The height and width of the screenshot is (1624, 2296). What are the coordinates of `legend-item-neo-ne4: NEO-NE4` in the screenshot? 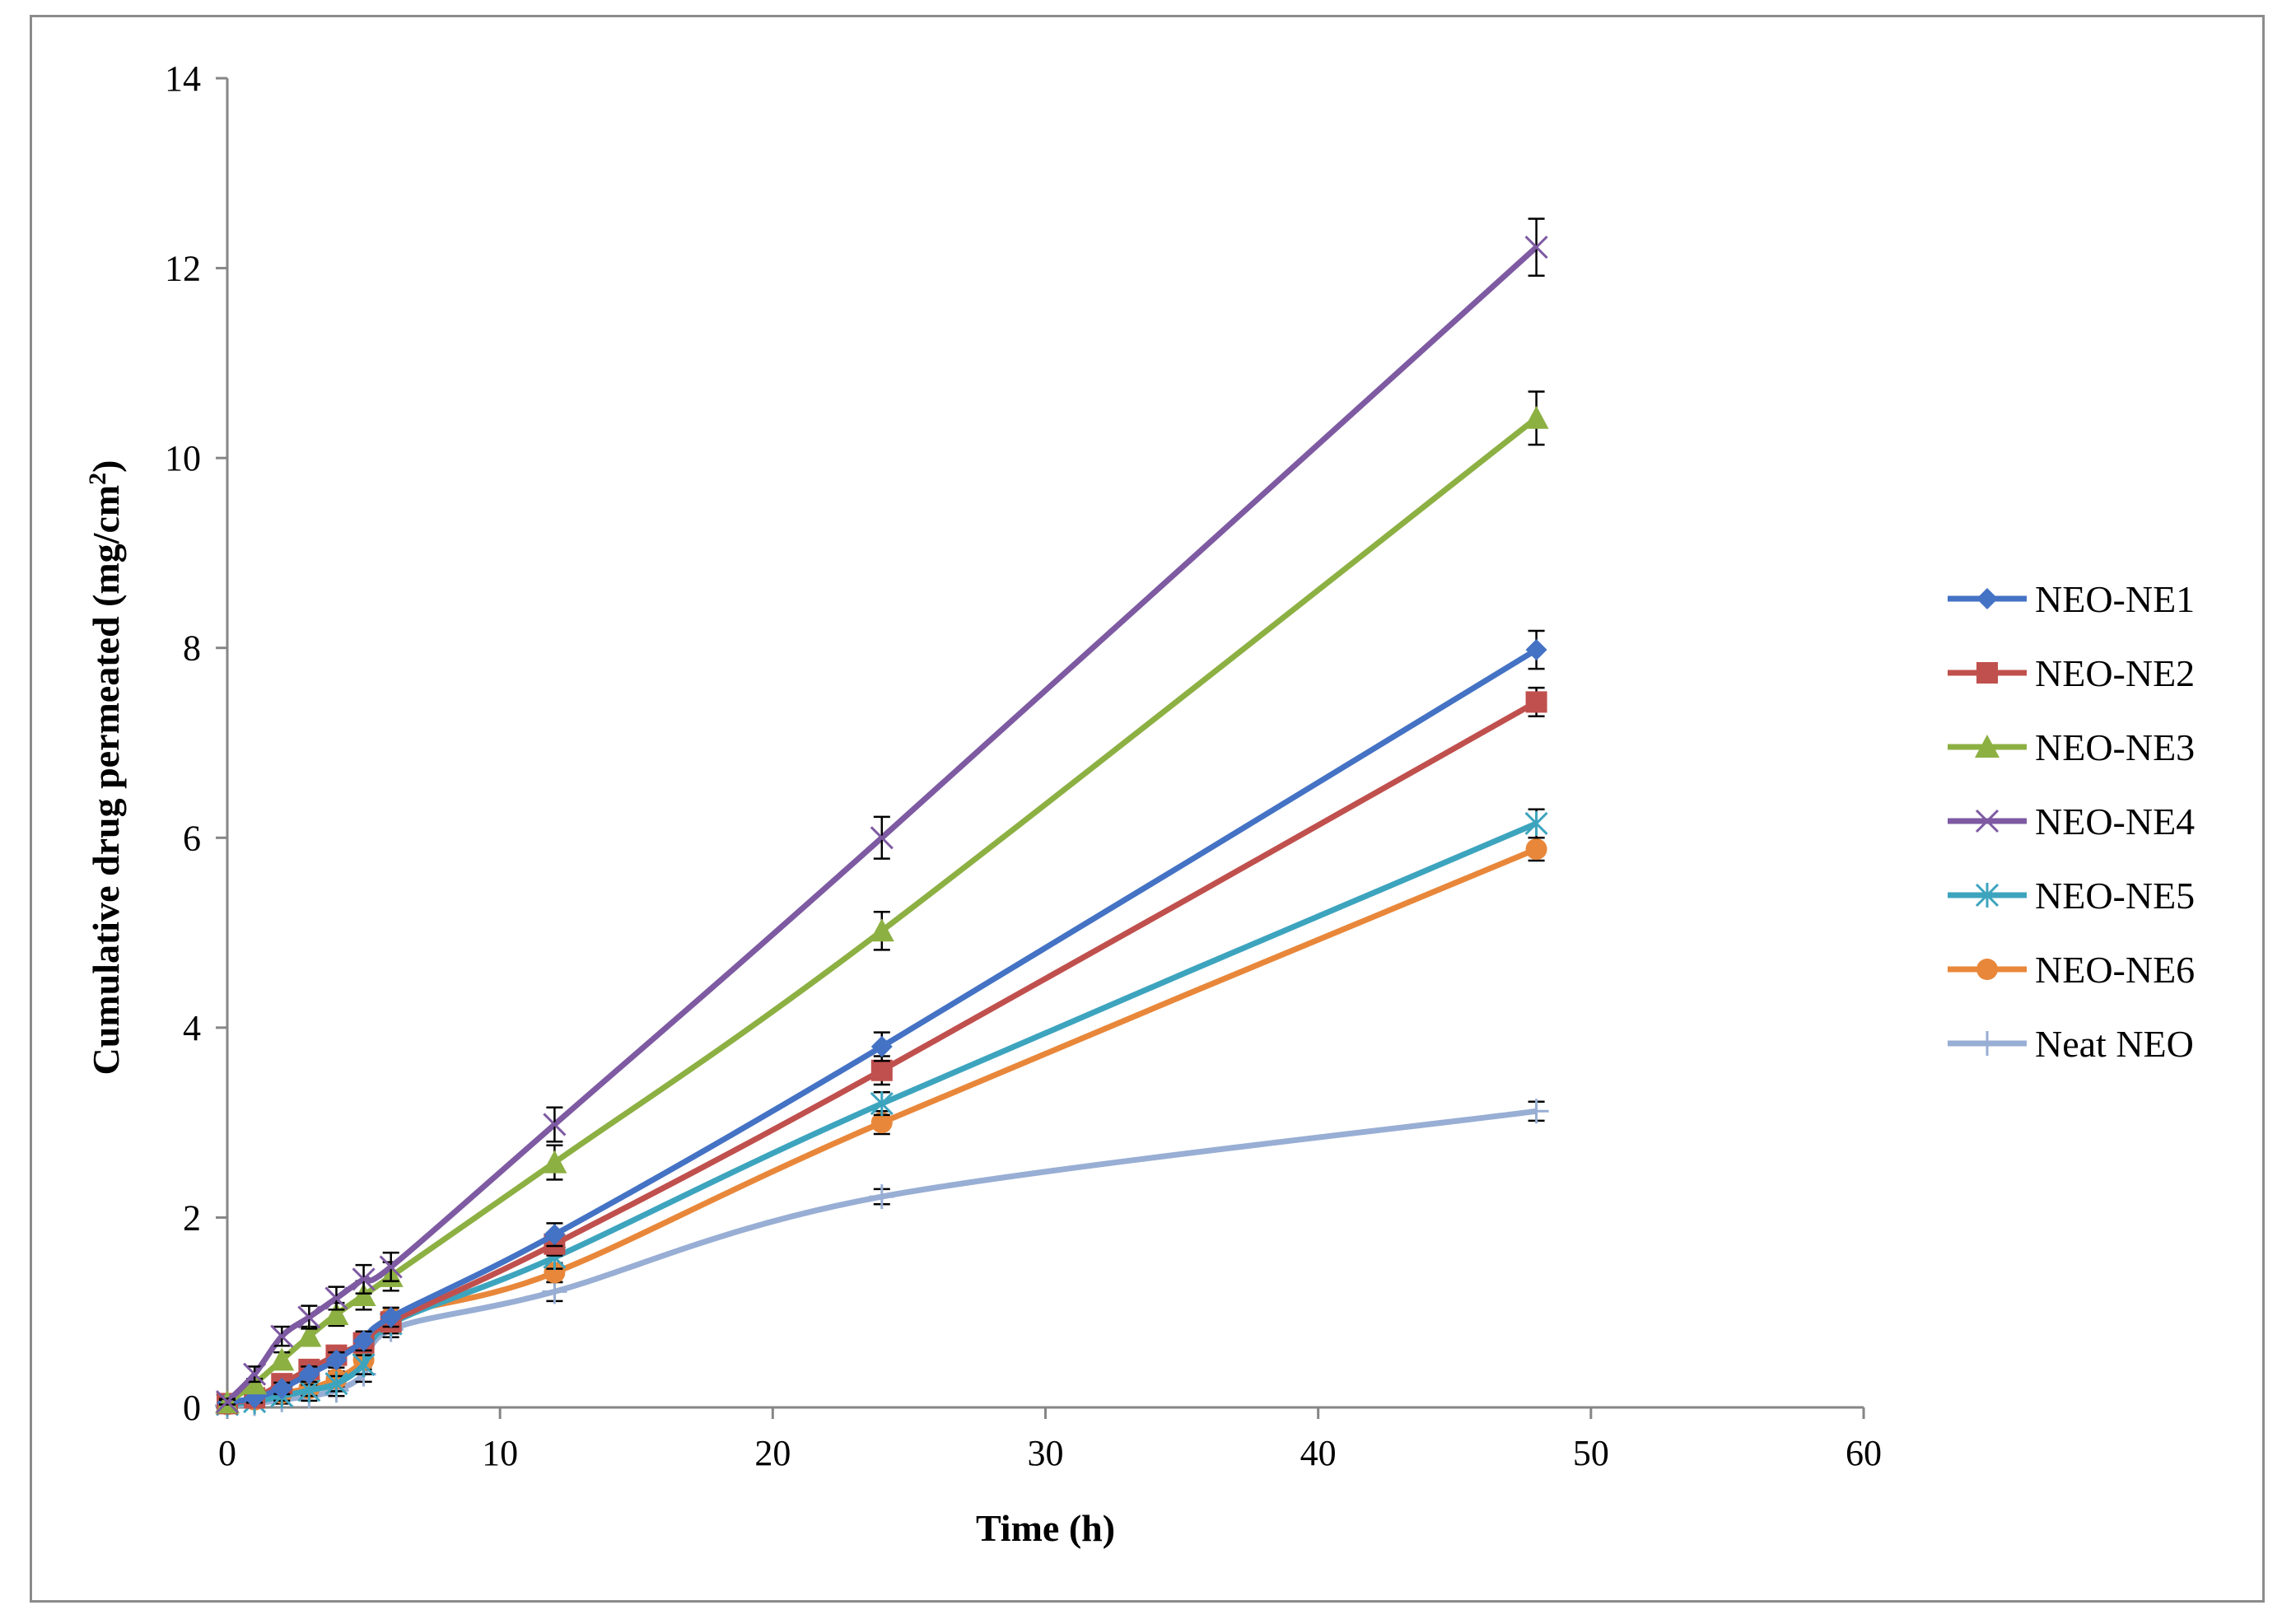 It's located at (2071, 821).